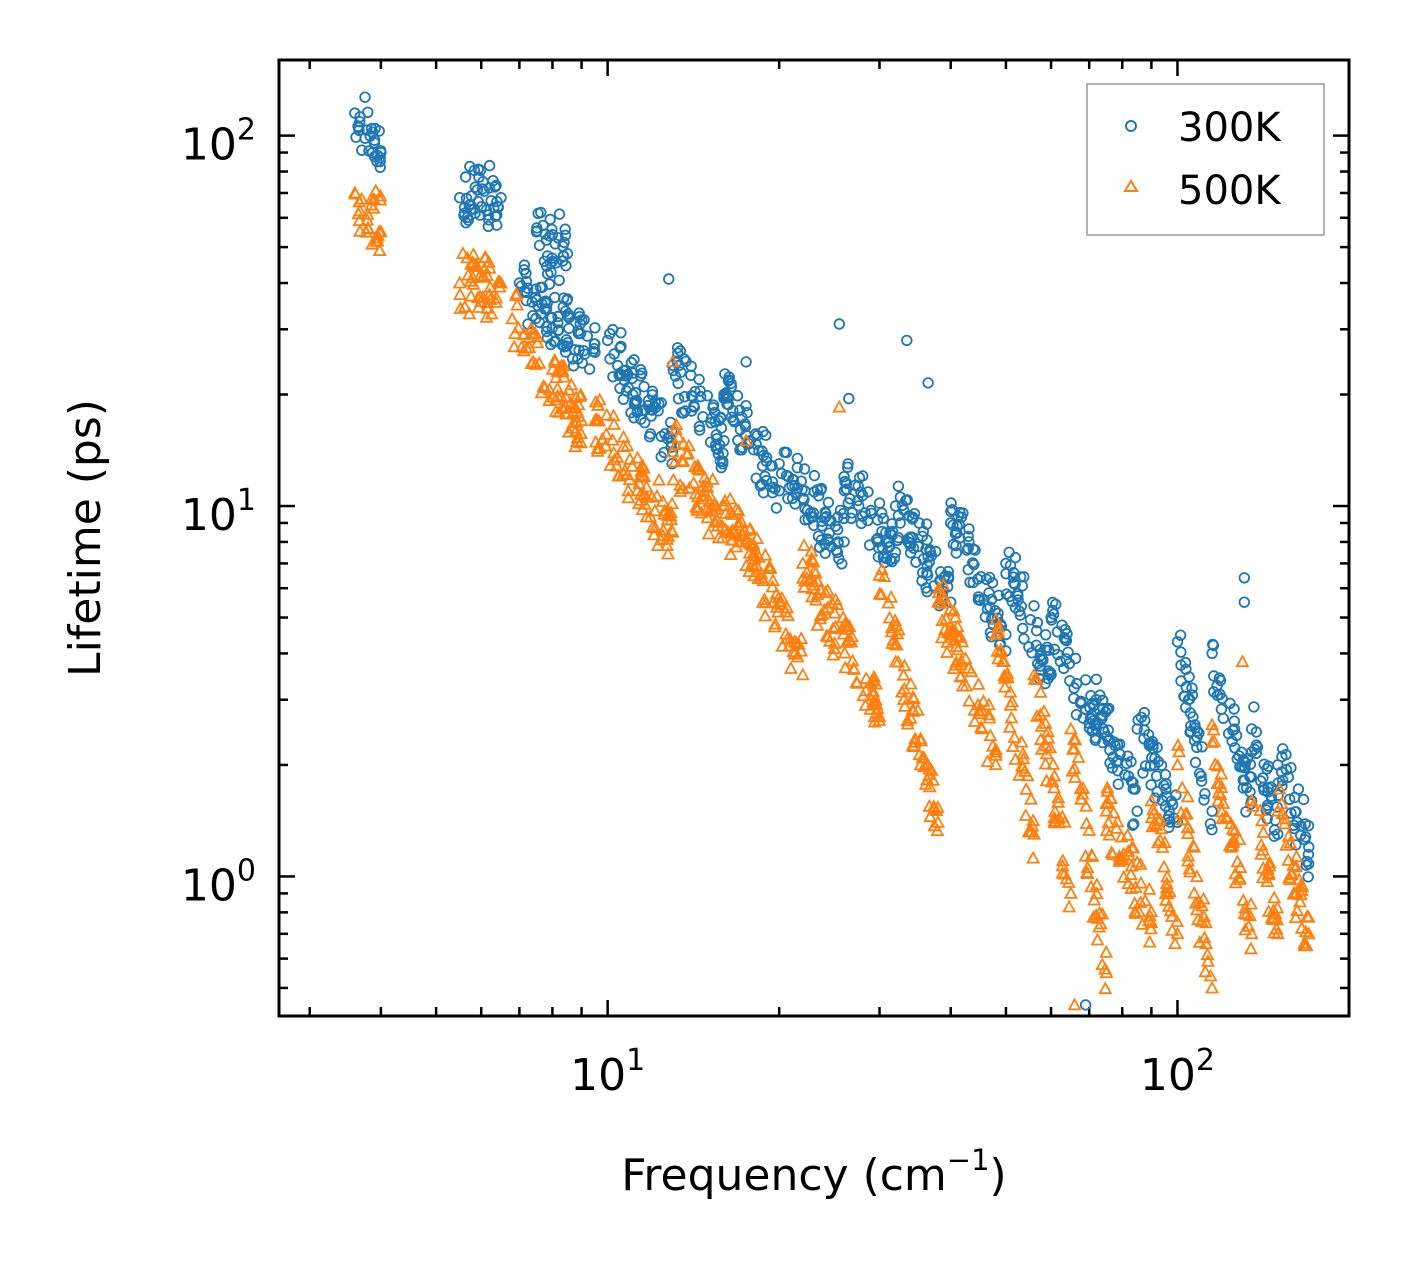  I want to click on x-tick-label: 101, so click(607, 1072).